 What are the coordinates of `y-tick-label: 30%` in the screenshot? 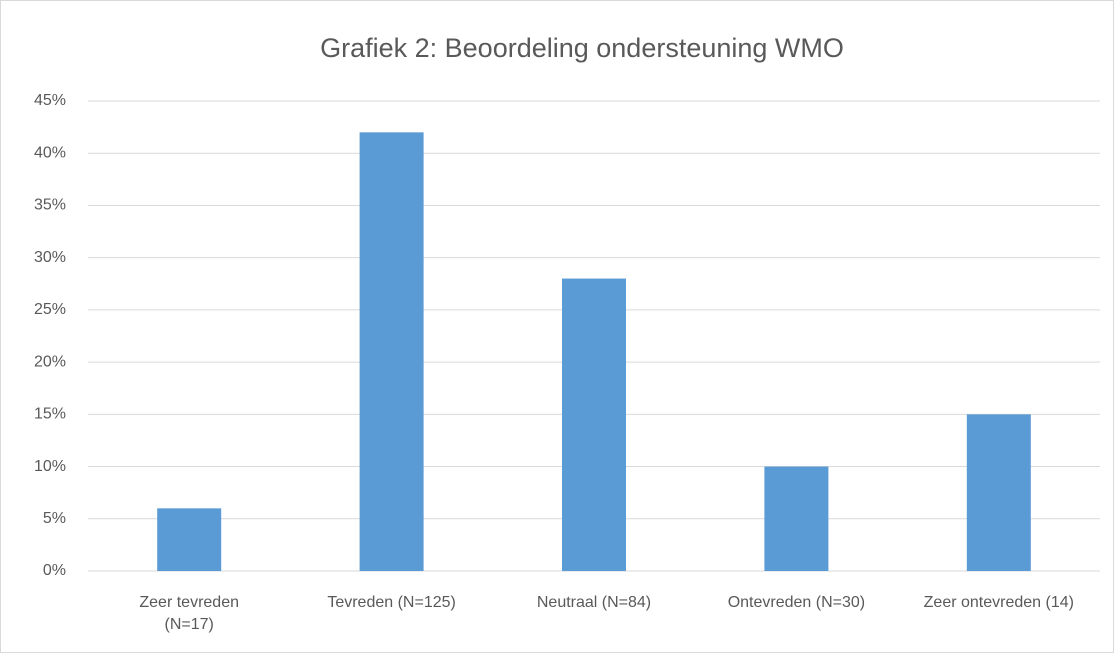 It's located at (50, 257).